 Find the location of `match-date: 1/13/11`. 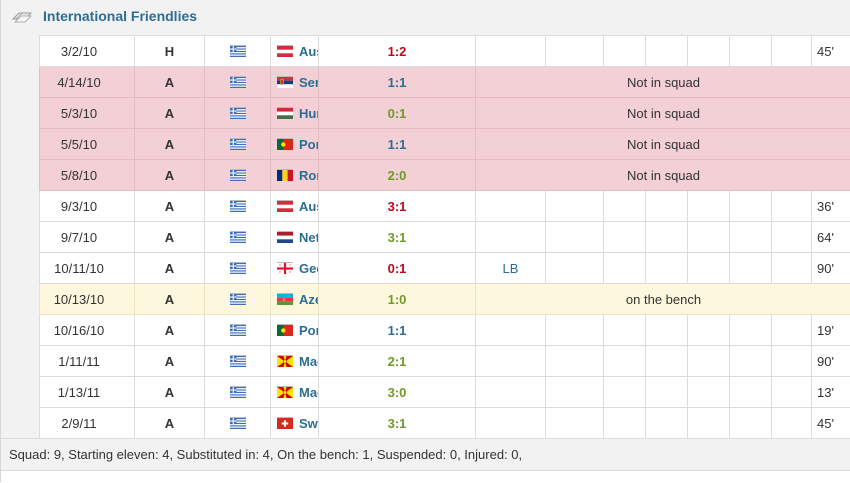

match-date: 1/13/11 is located at coordinates (87, 392).